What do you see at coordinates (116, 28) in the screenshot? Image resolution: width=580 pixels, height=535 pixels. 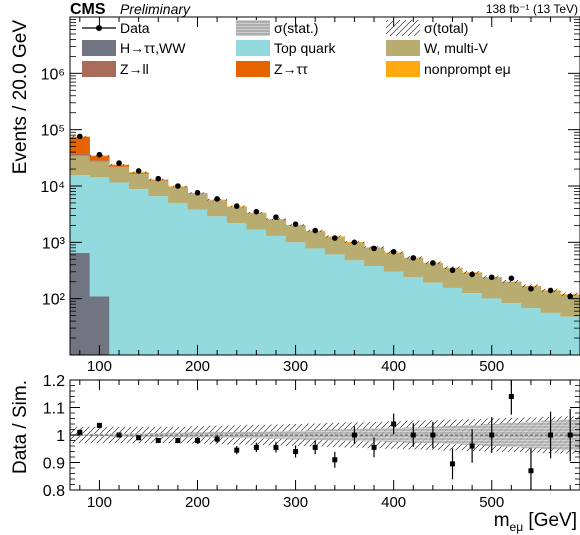 I see `legend-entry: Data` at bounding box center [116, 28].